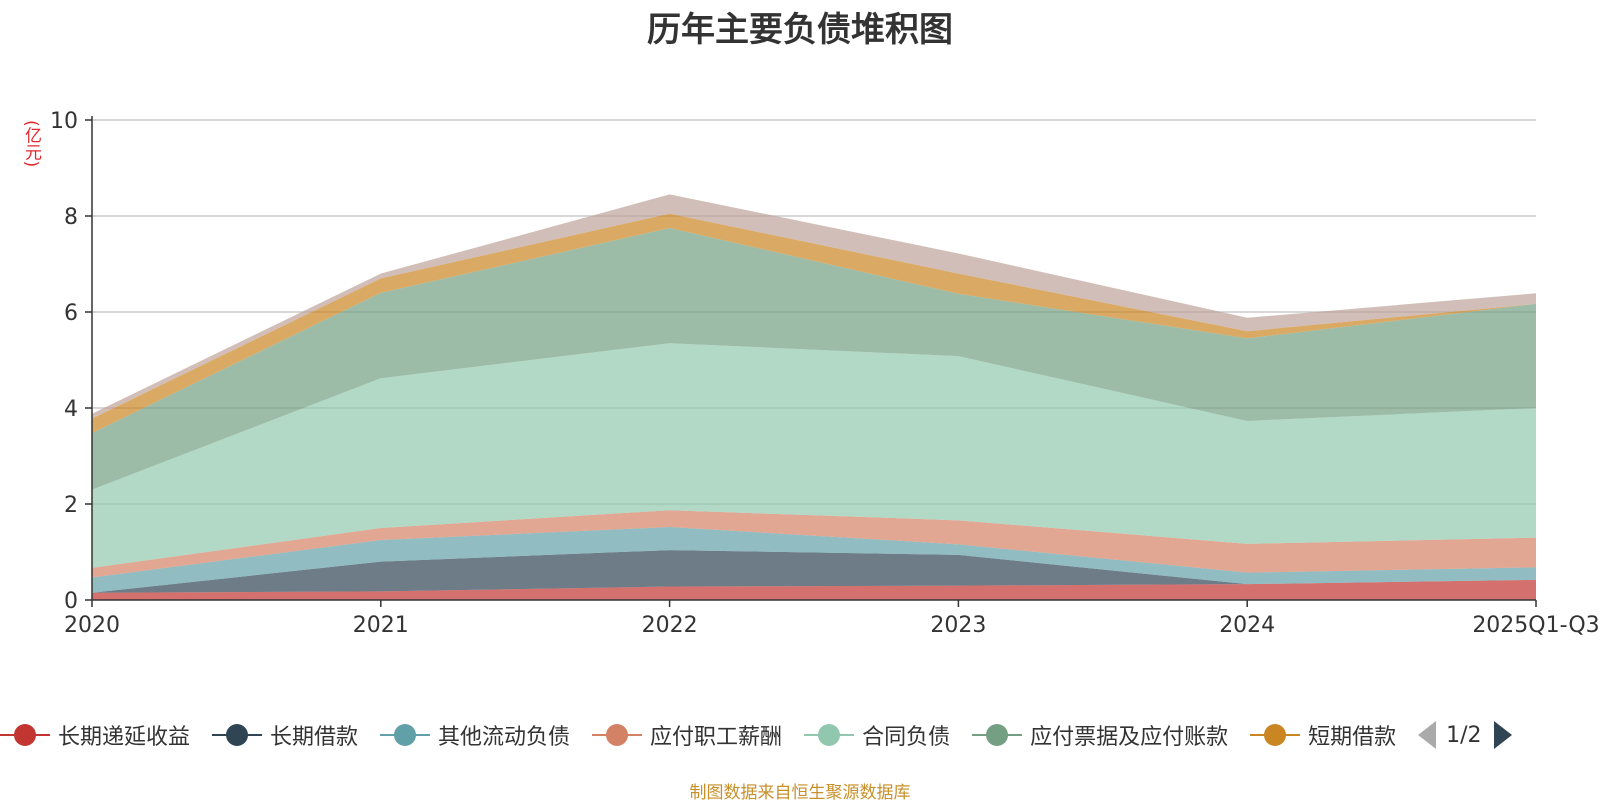  Describe the element at coordinates (1427, 735) in the screenshot. I see `legend-prev-arrow-icon` at that location.